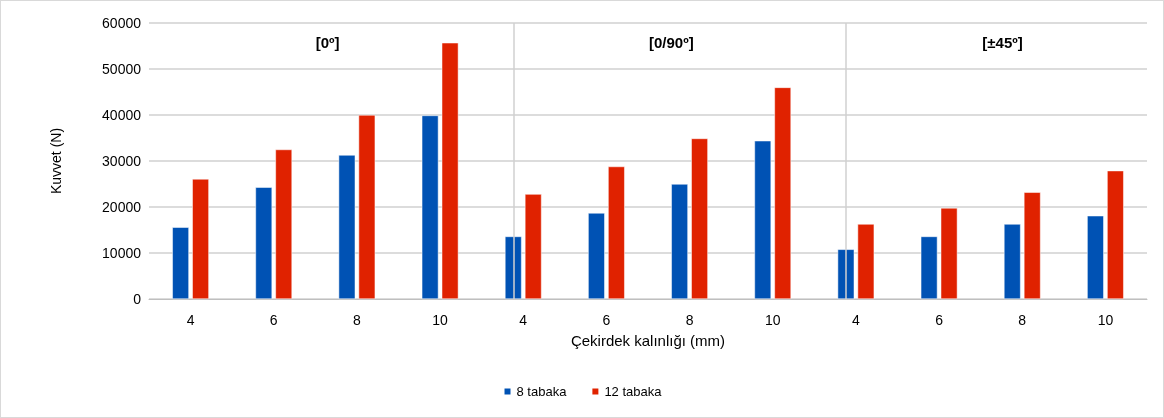  I want to click on y-tick-label: 0, so click(137, 299).